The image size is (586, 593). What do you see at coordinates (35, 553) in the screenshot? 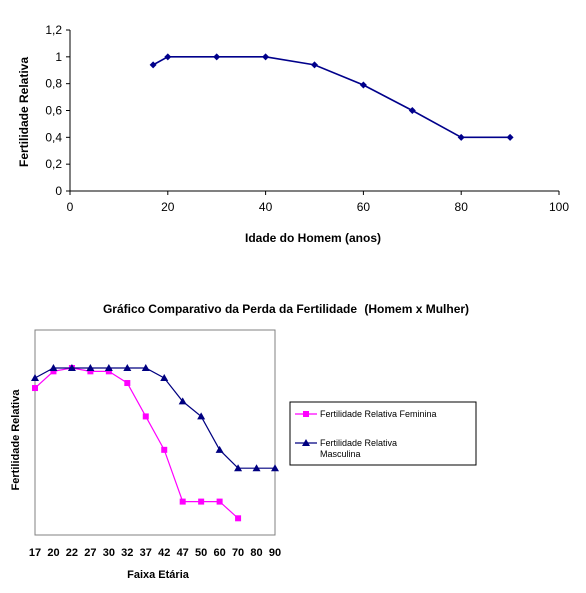
I see `chart-2-x-tick-label: 17` at bounding box center [35, 553].